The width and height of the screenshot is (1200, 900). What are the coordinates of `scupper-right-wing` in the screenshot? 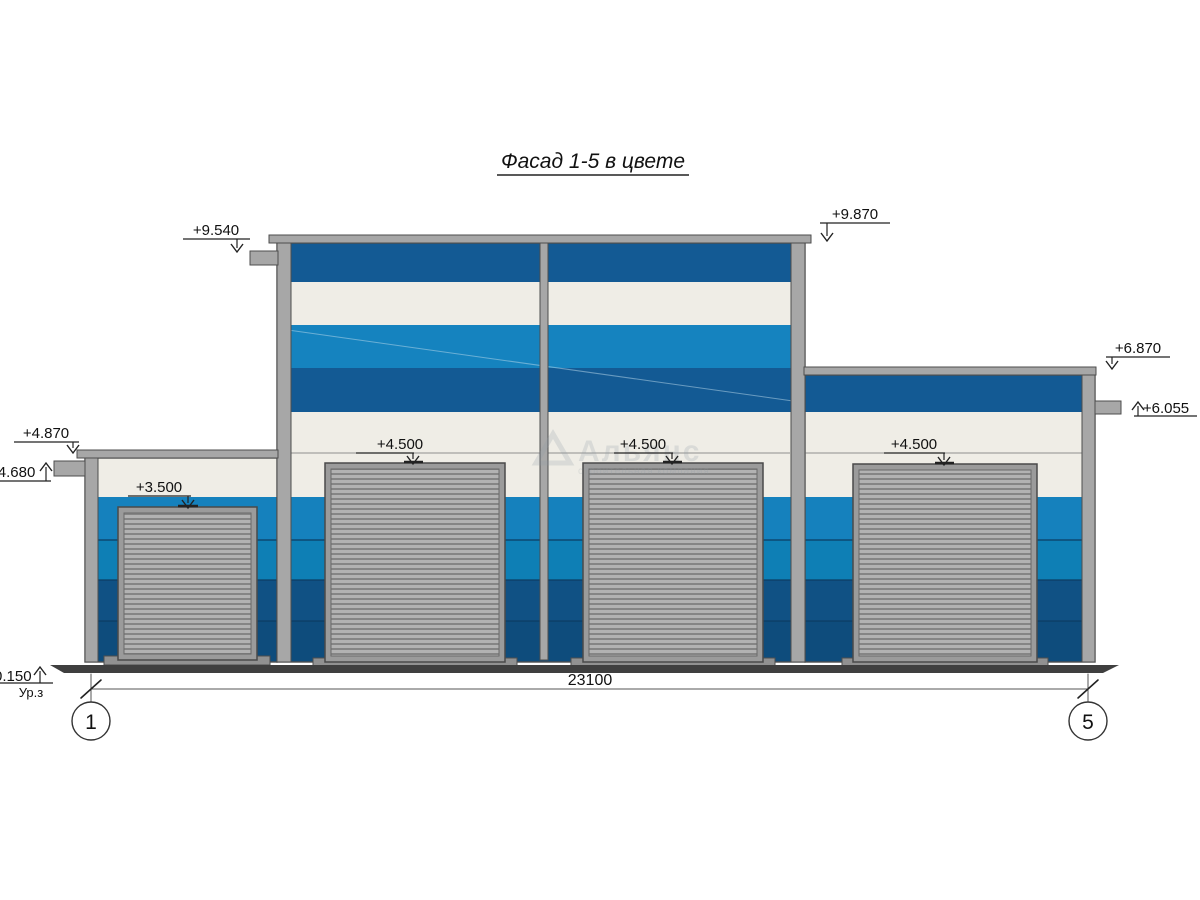 It's located at (1108, 407).